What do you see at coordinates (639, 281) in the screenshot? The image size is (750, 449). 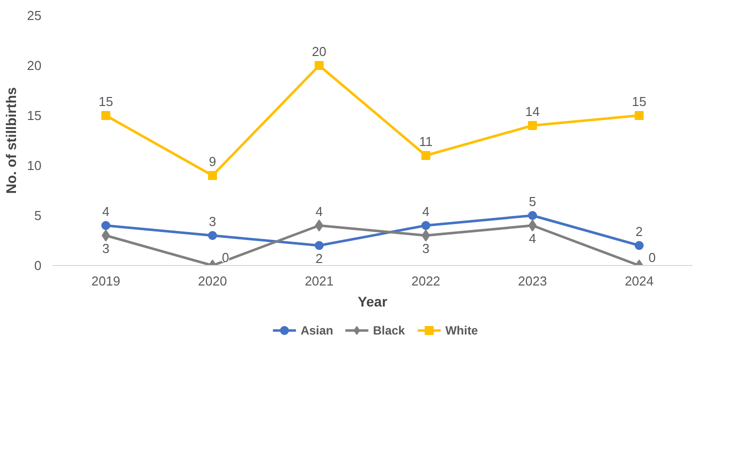 I see `x-tick-label: 2024` at bounding box center [639, 281].